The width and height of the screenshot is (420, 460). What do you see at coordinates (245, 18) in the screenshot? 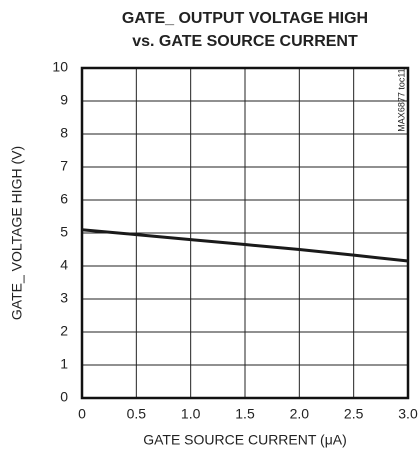
I see `chart-title: GATE_ OUTPUT VOLTAGE HIGH` at bounding box center [245, 18].